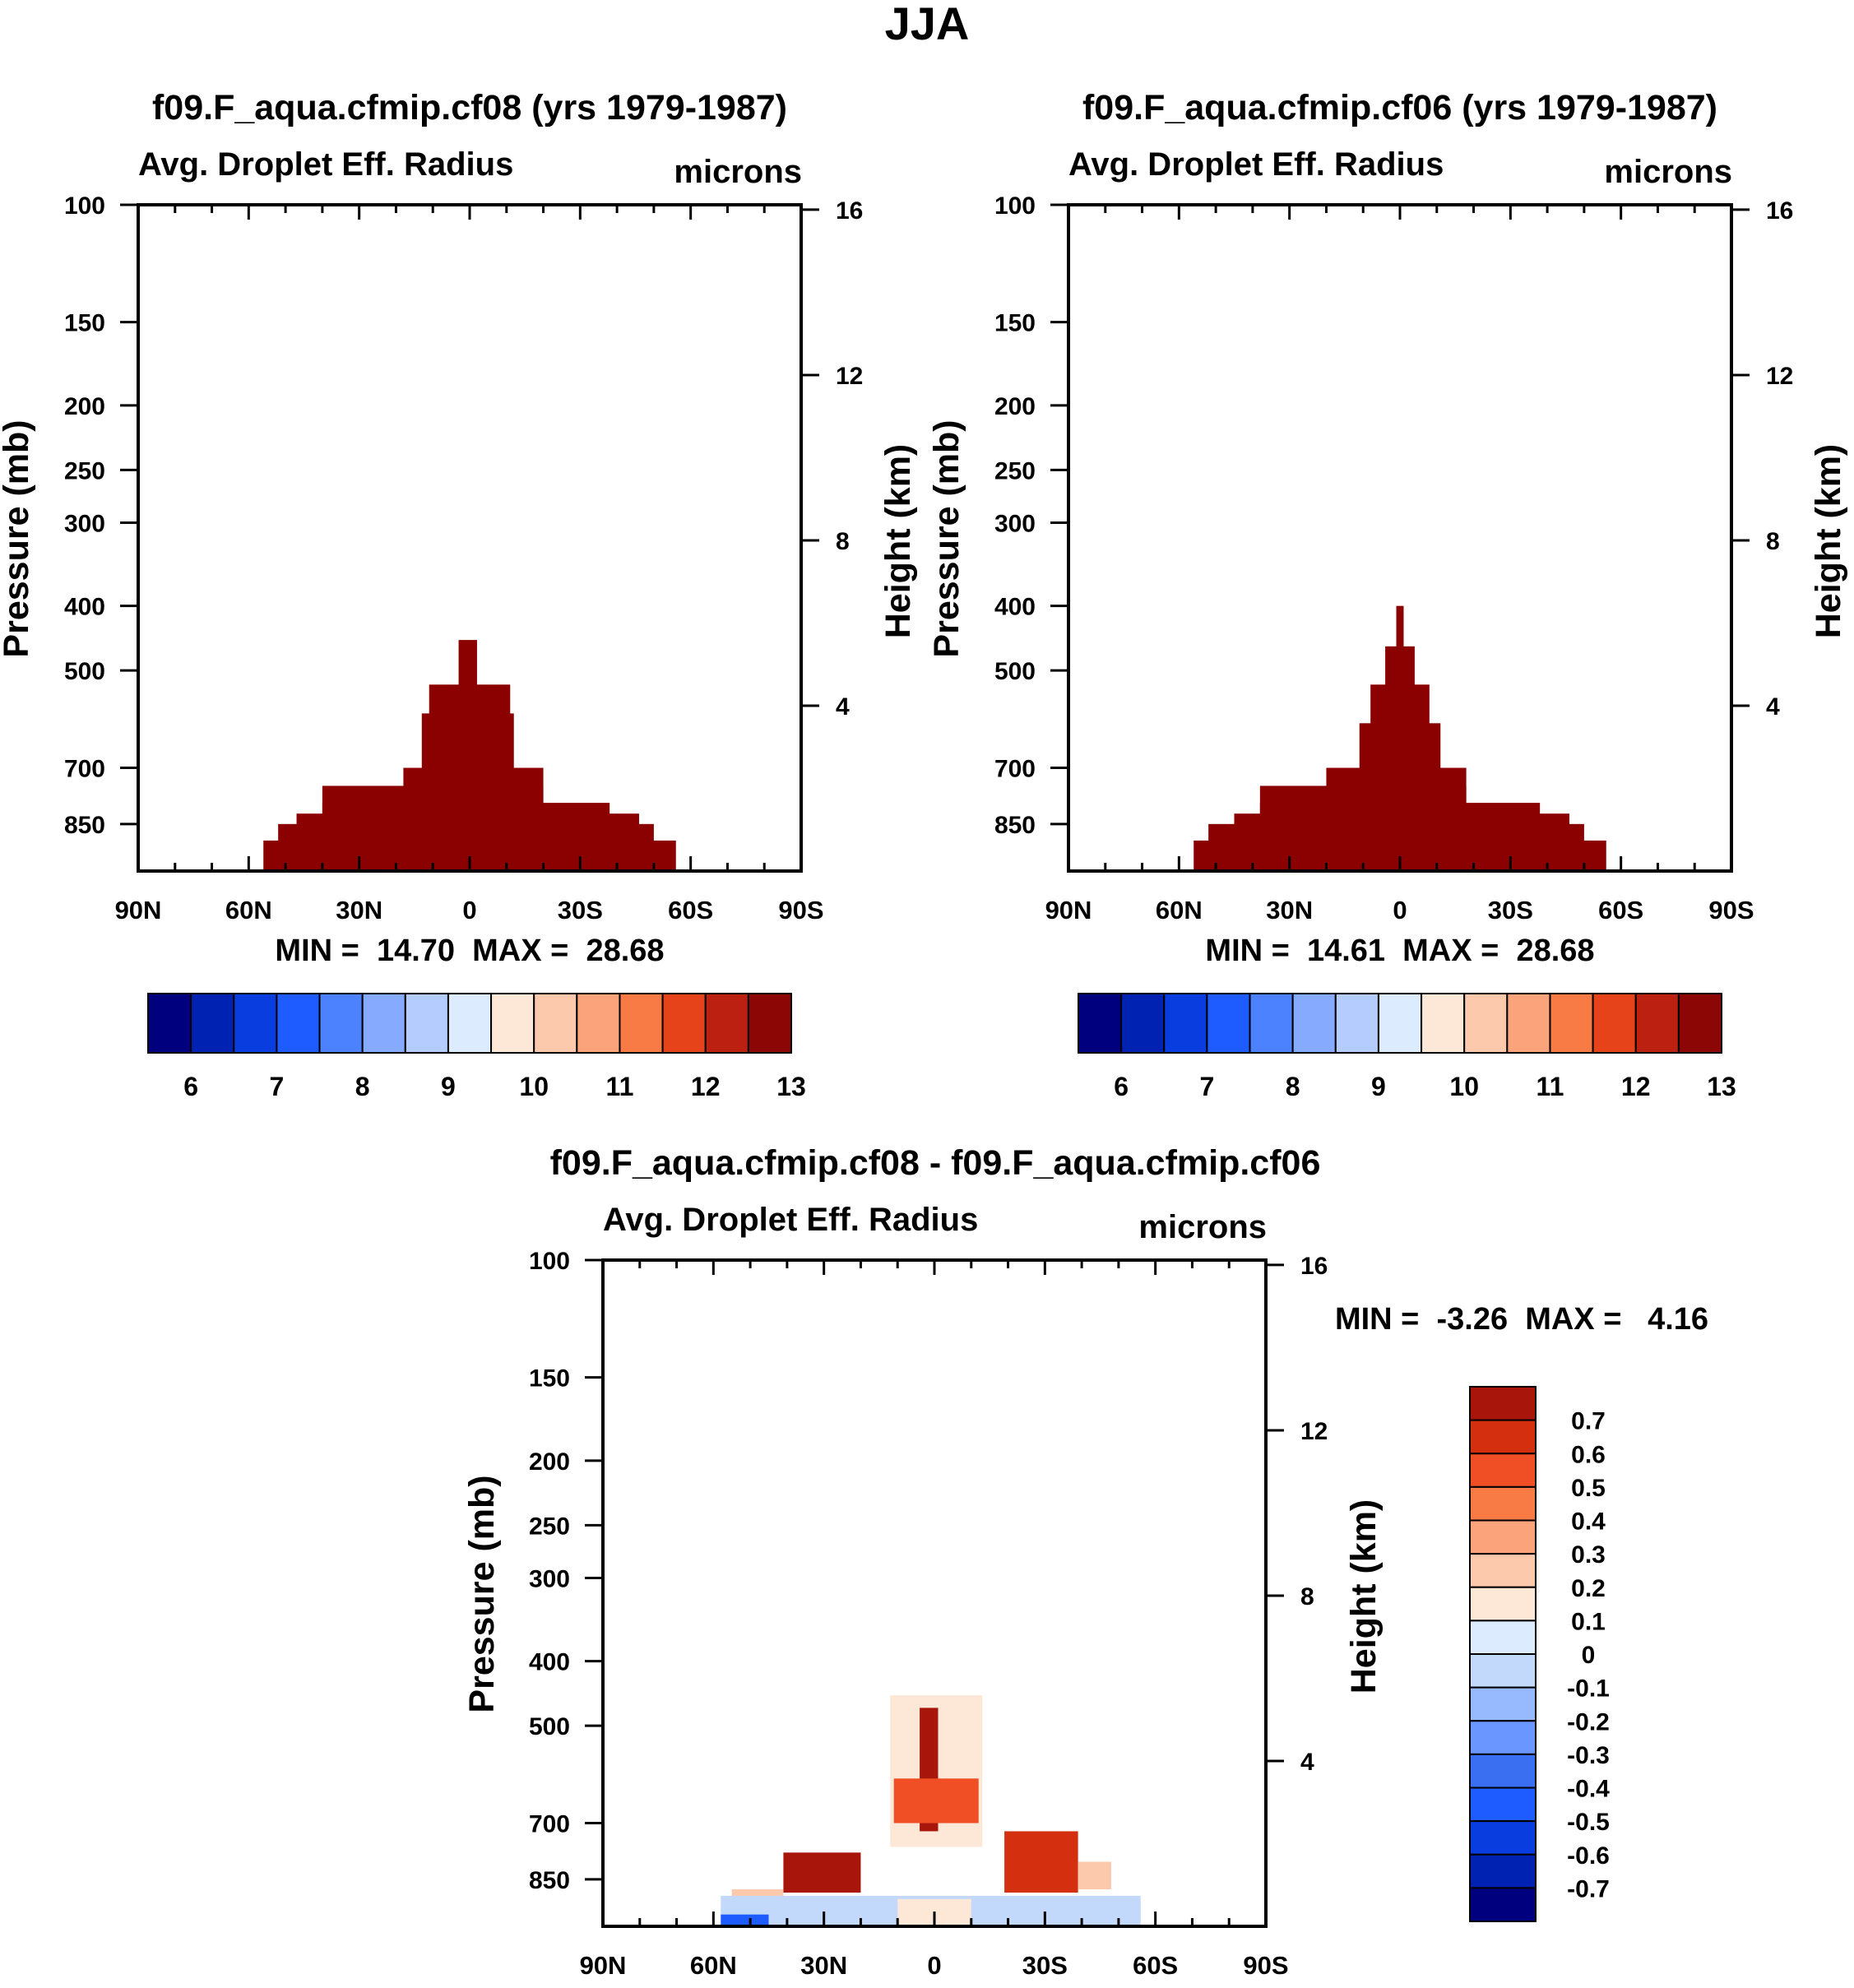 This screenshot has width=1854, height=1988. I want to click on y-tick-label: 400, so click(549, 1663).